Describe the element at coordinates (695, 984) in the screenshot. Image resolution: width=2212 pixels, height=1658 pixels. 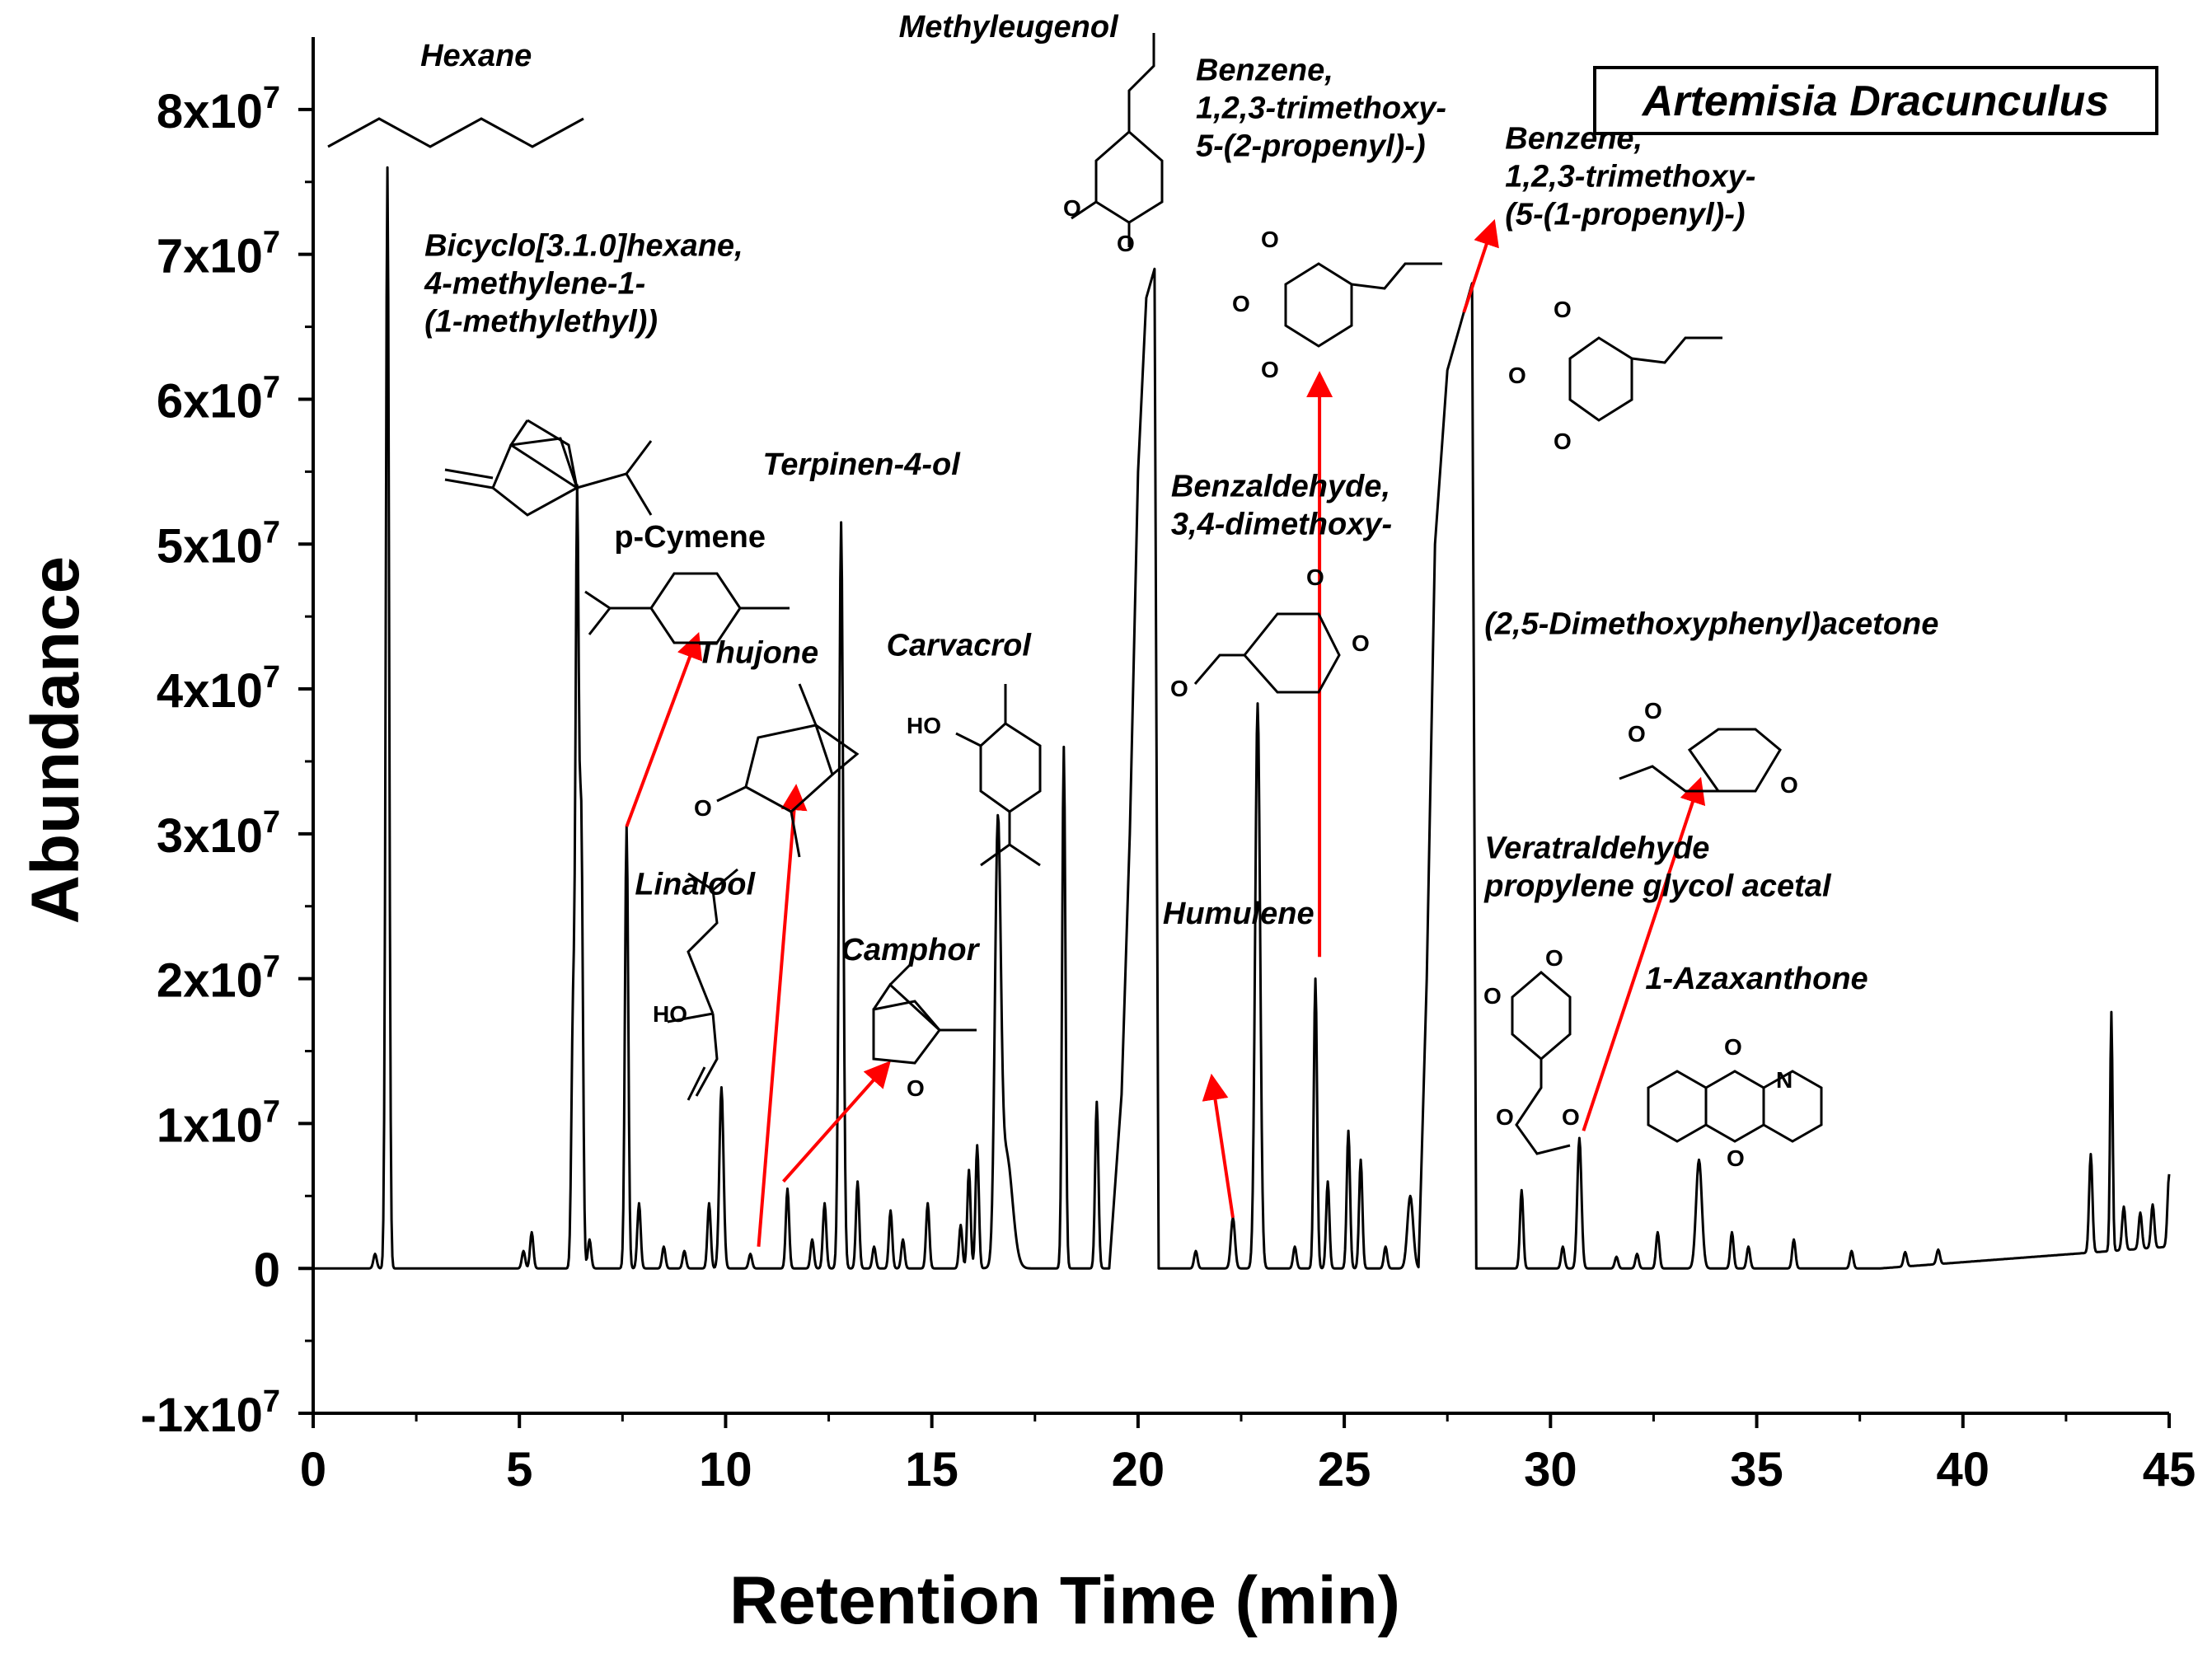
I see `linalool-structure: HO` at that location.